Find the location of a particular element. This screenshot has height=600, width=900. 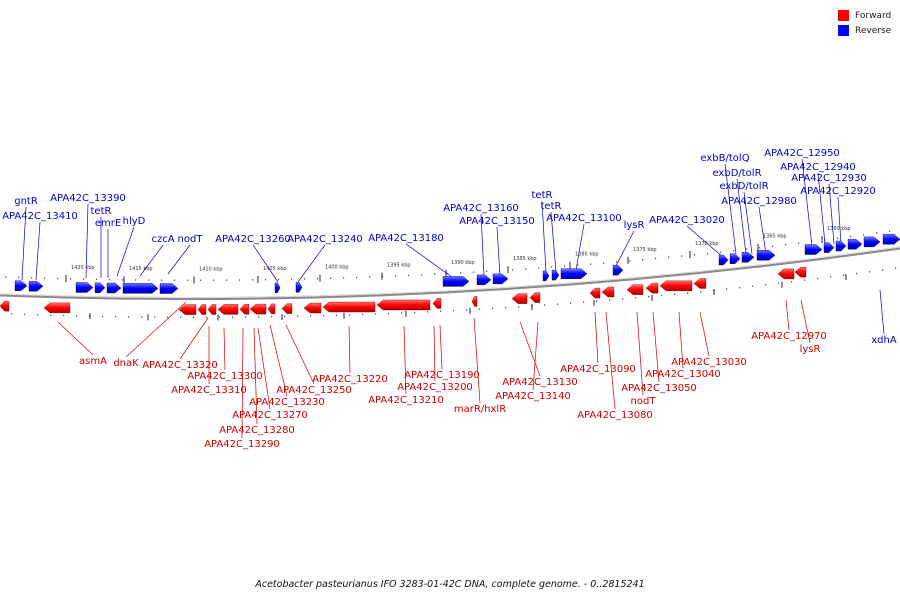

forward-gene-label: APA42C_13320 is located at coordinates (180, 365).